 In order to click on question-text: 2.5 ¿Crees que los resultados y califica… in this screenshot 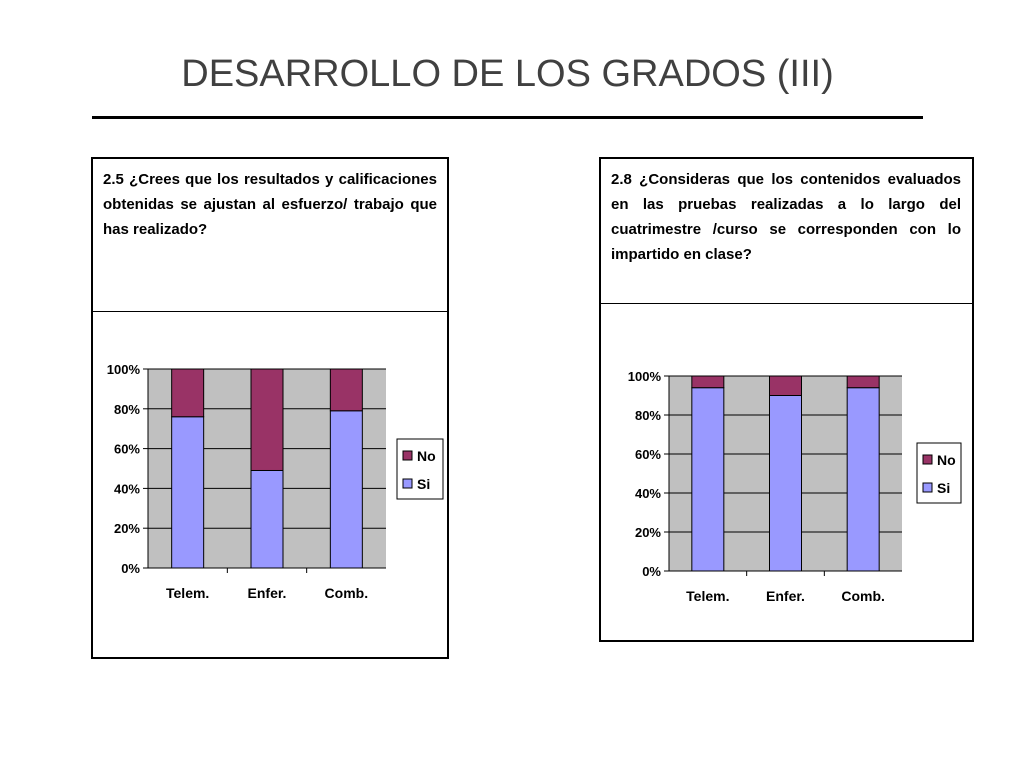, I will do `click(270, 204)`.